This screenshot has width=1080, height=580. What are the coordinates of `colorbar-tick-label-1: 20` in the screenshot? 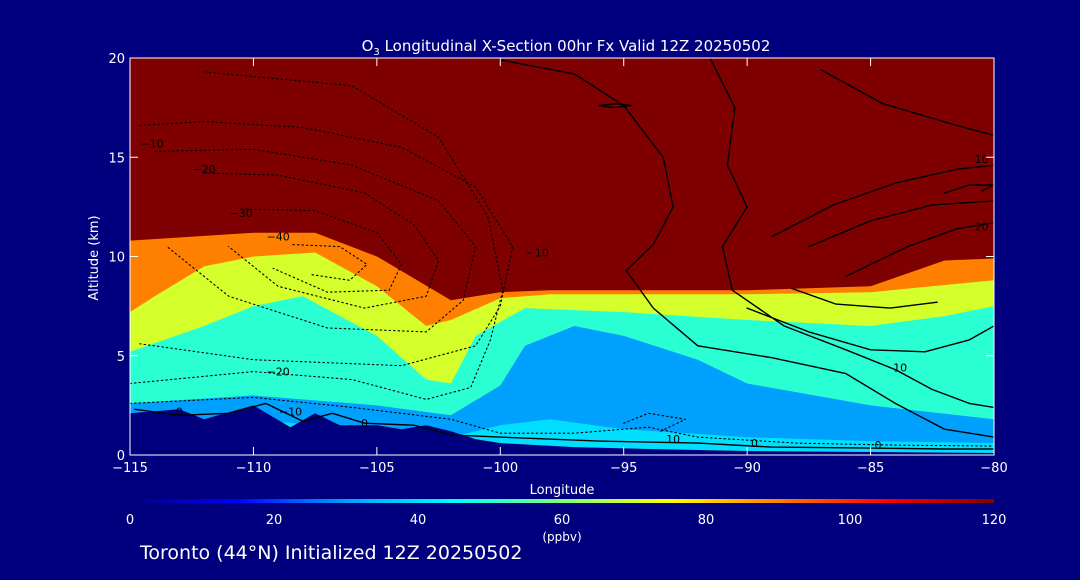 It's located at (274, 520).